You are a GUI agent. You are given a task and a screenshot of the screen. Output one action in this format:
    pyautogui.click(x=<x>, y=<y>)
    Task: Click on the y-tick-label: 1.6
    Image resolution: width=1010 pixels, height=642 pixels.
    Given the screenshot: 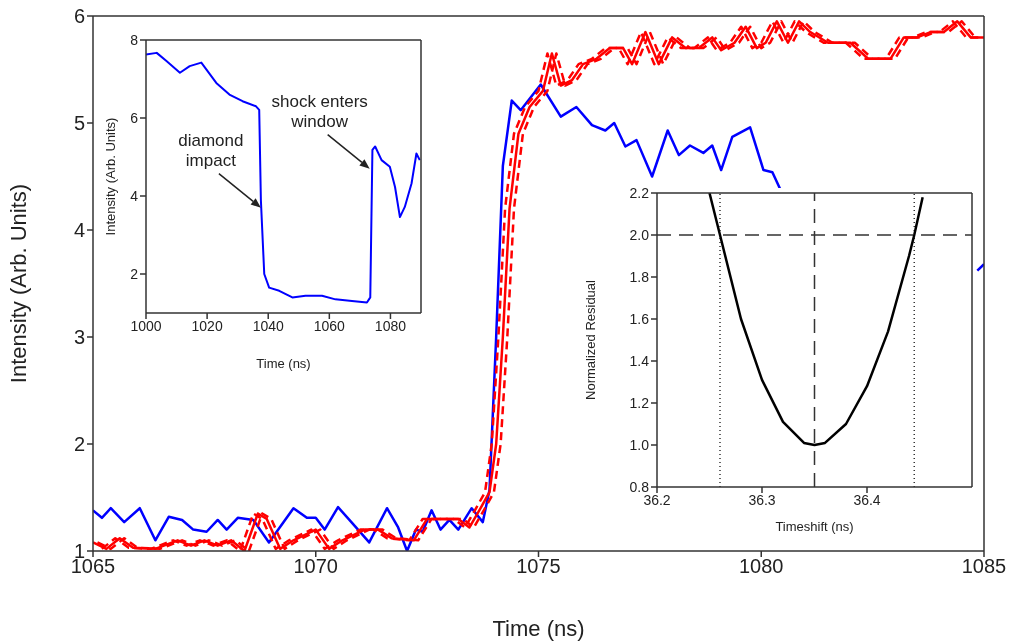 What is the action you would take?
    pyautogui.click(x=639, y=318)
    